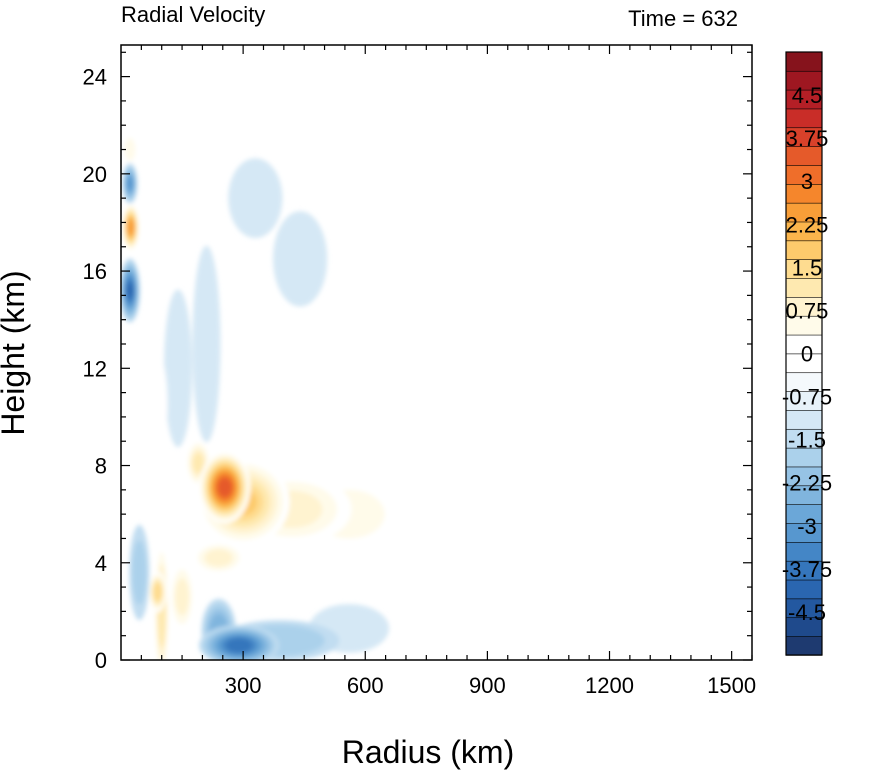  I want to click on x-tick-label: 900, so click(487, 685).